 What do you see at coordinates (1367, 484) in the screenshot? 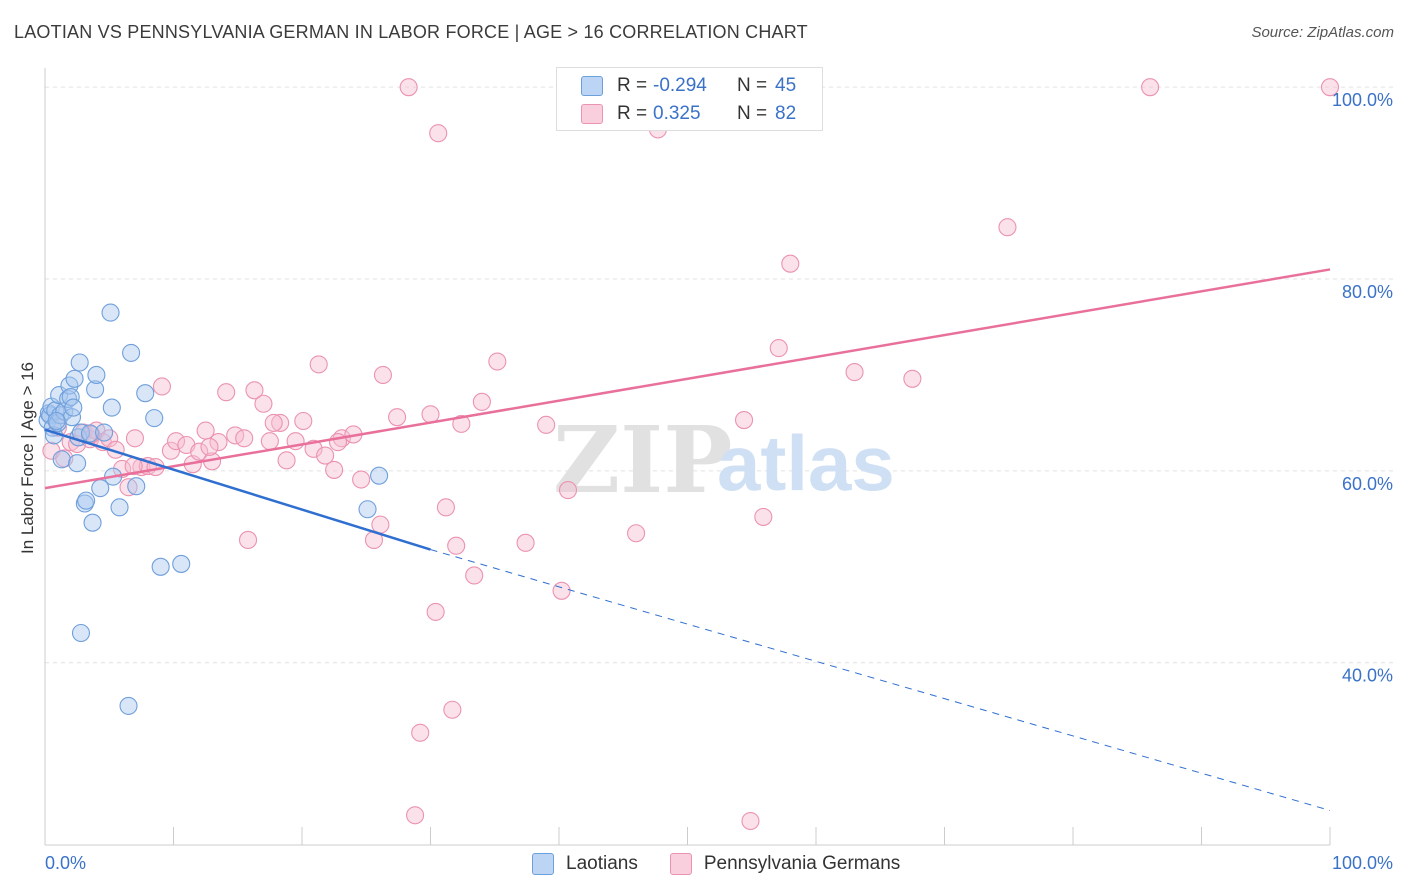
I see `y-tick-label: 60.0%` at bounding box center [1367, 484].